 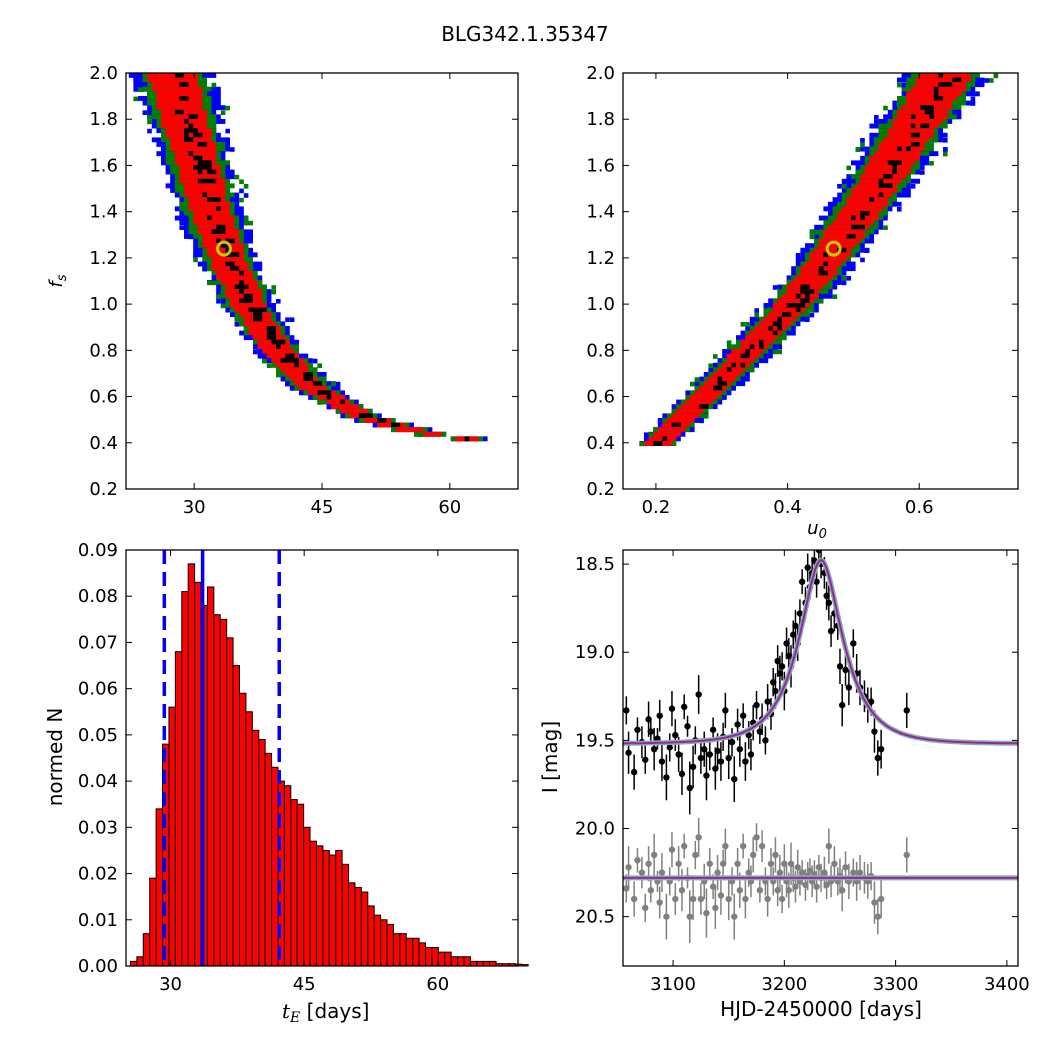 What do you see at coordinates (437, 984) in the screenshot?
I see `x-tick-label: 60` at bounding box center [437, 984].